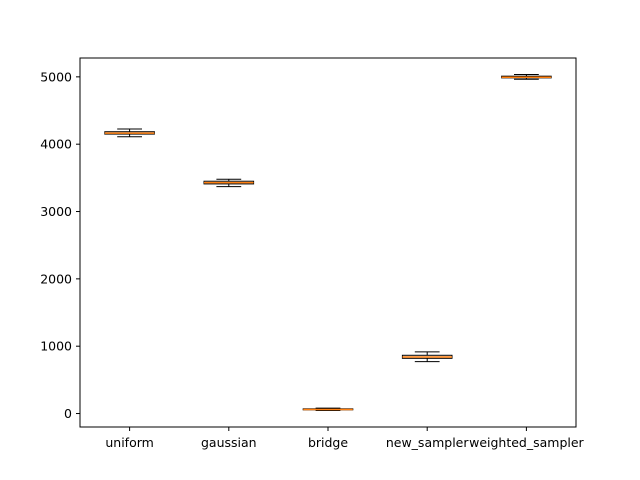  Describe the element at coordinates (129, 442) in the screenshot. I see `x-tick-label-uniform: uniform` at that location.